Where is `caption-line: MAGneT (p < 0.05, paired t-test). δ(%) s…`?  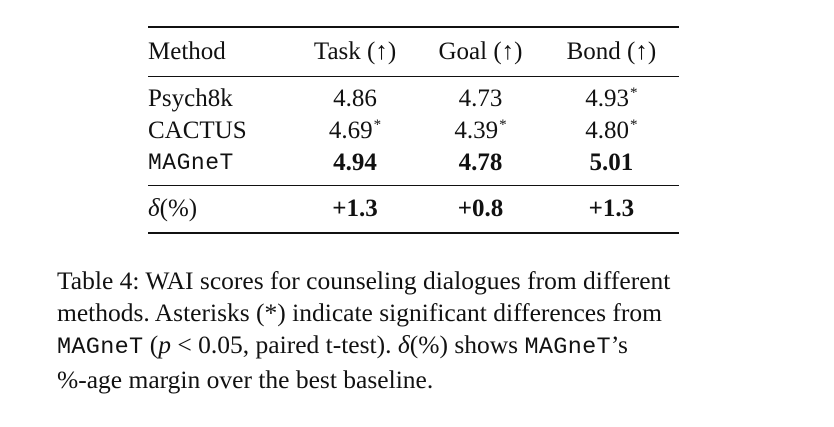
caption-line: MAGneT (p < 0.05, paired t-test). δ(%) s… is located at coordinates (342, 345).